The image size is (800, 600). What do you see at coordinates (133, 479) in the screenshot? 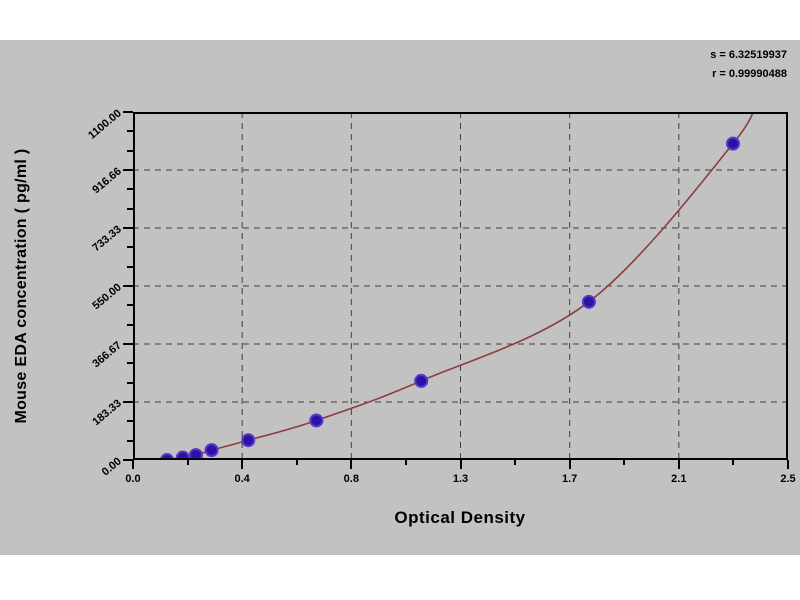
I see `x-tick-label: 0.0` at bounding box center [133, 479].